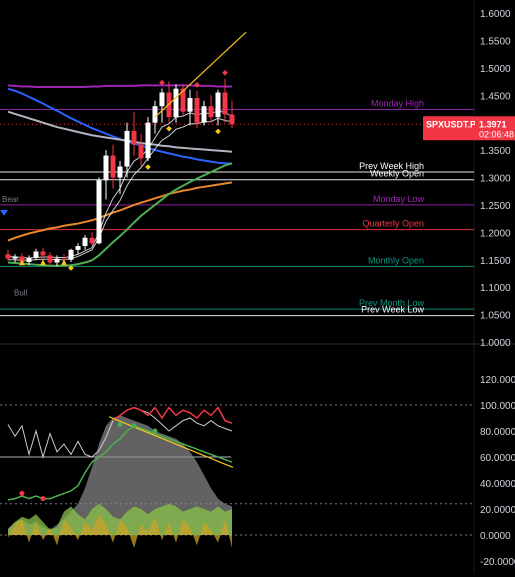 This screenshot has height=577, width=515. What do you see at coordinates (495, 41) in the screenshot?
I see `price-tick-label: 1.5500` at bounding box center [495, 41].